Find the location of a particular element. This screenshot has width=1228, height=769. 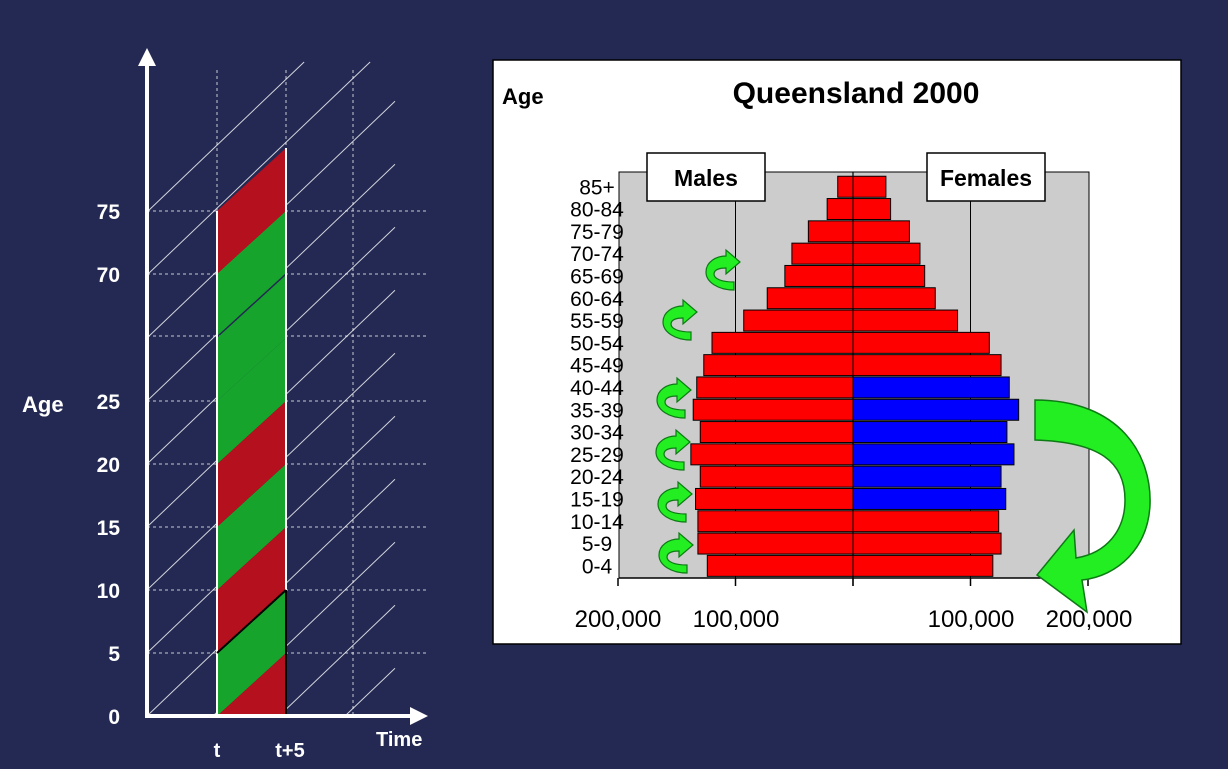

pyramid-age-label: Age is located at coordinates (523, 96).